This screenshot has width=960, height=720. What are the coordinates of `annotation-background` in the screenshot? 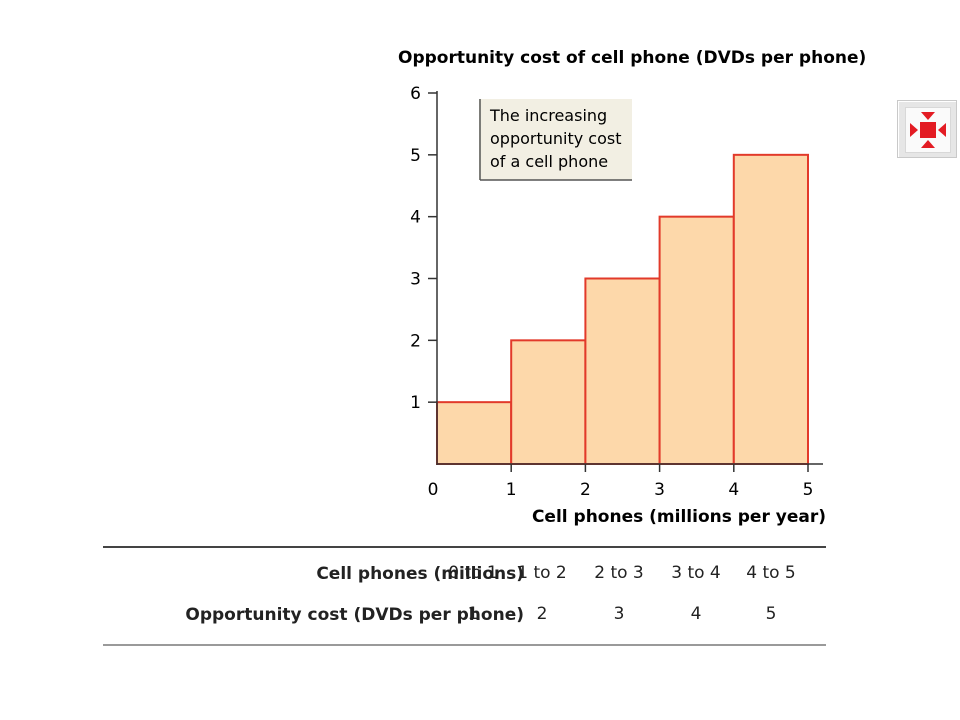 It's located at (555, 139).